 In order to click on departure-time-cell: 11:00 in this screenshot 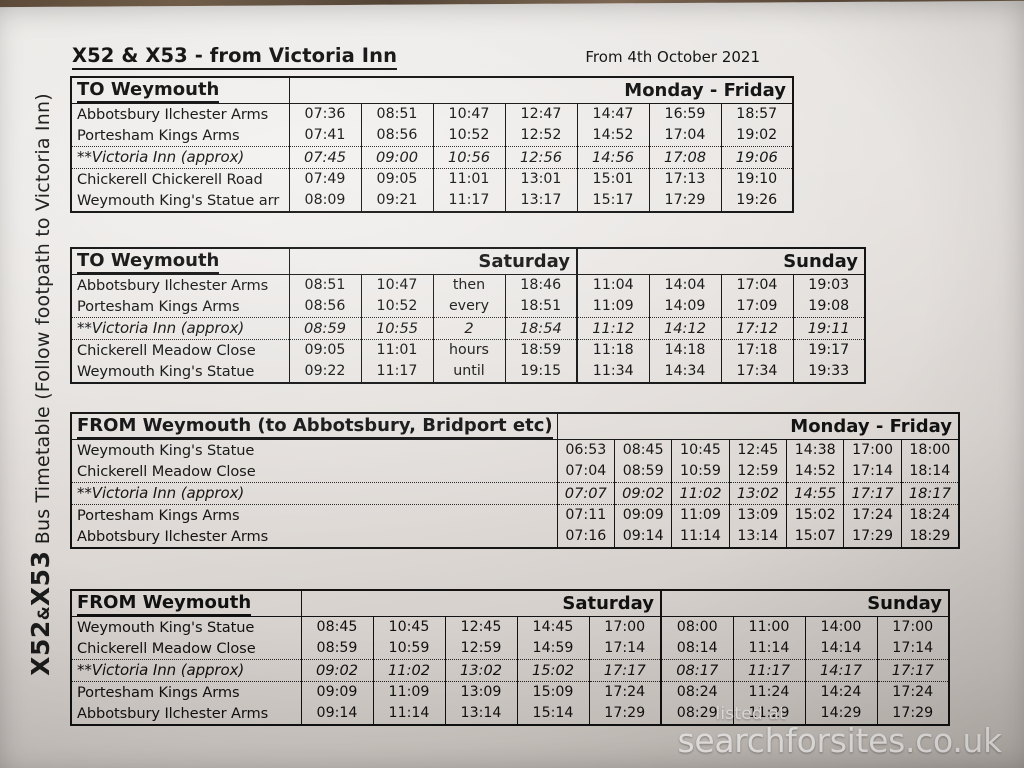, I will do `click(769, 627)`.